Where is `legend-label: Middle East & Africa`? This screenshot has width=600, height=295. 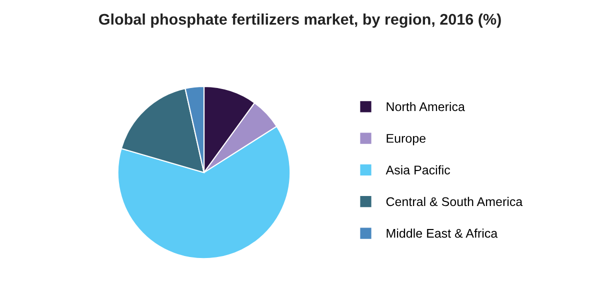
legend-label: Middle East & Africa is located at coordinates (442, 233).